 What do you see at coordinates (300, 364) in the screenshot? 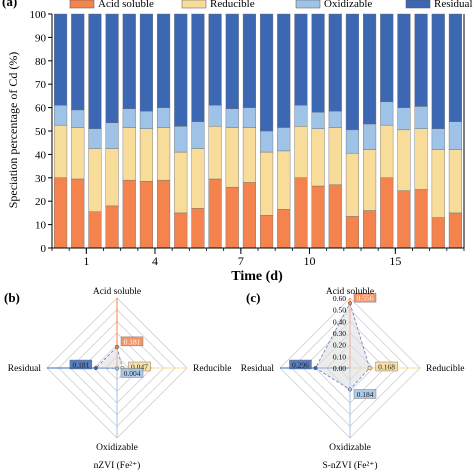
I see `value-label-box` at bounding box center [300, 364].